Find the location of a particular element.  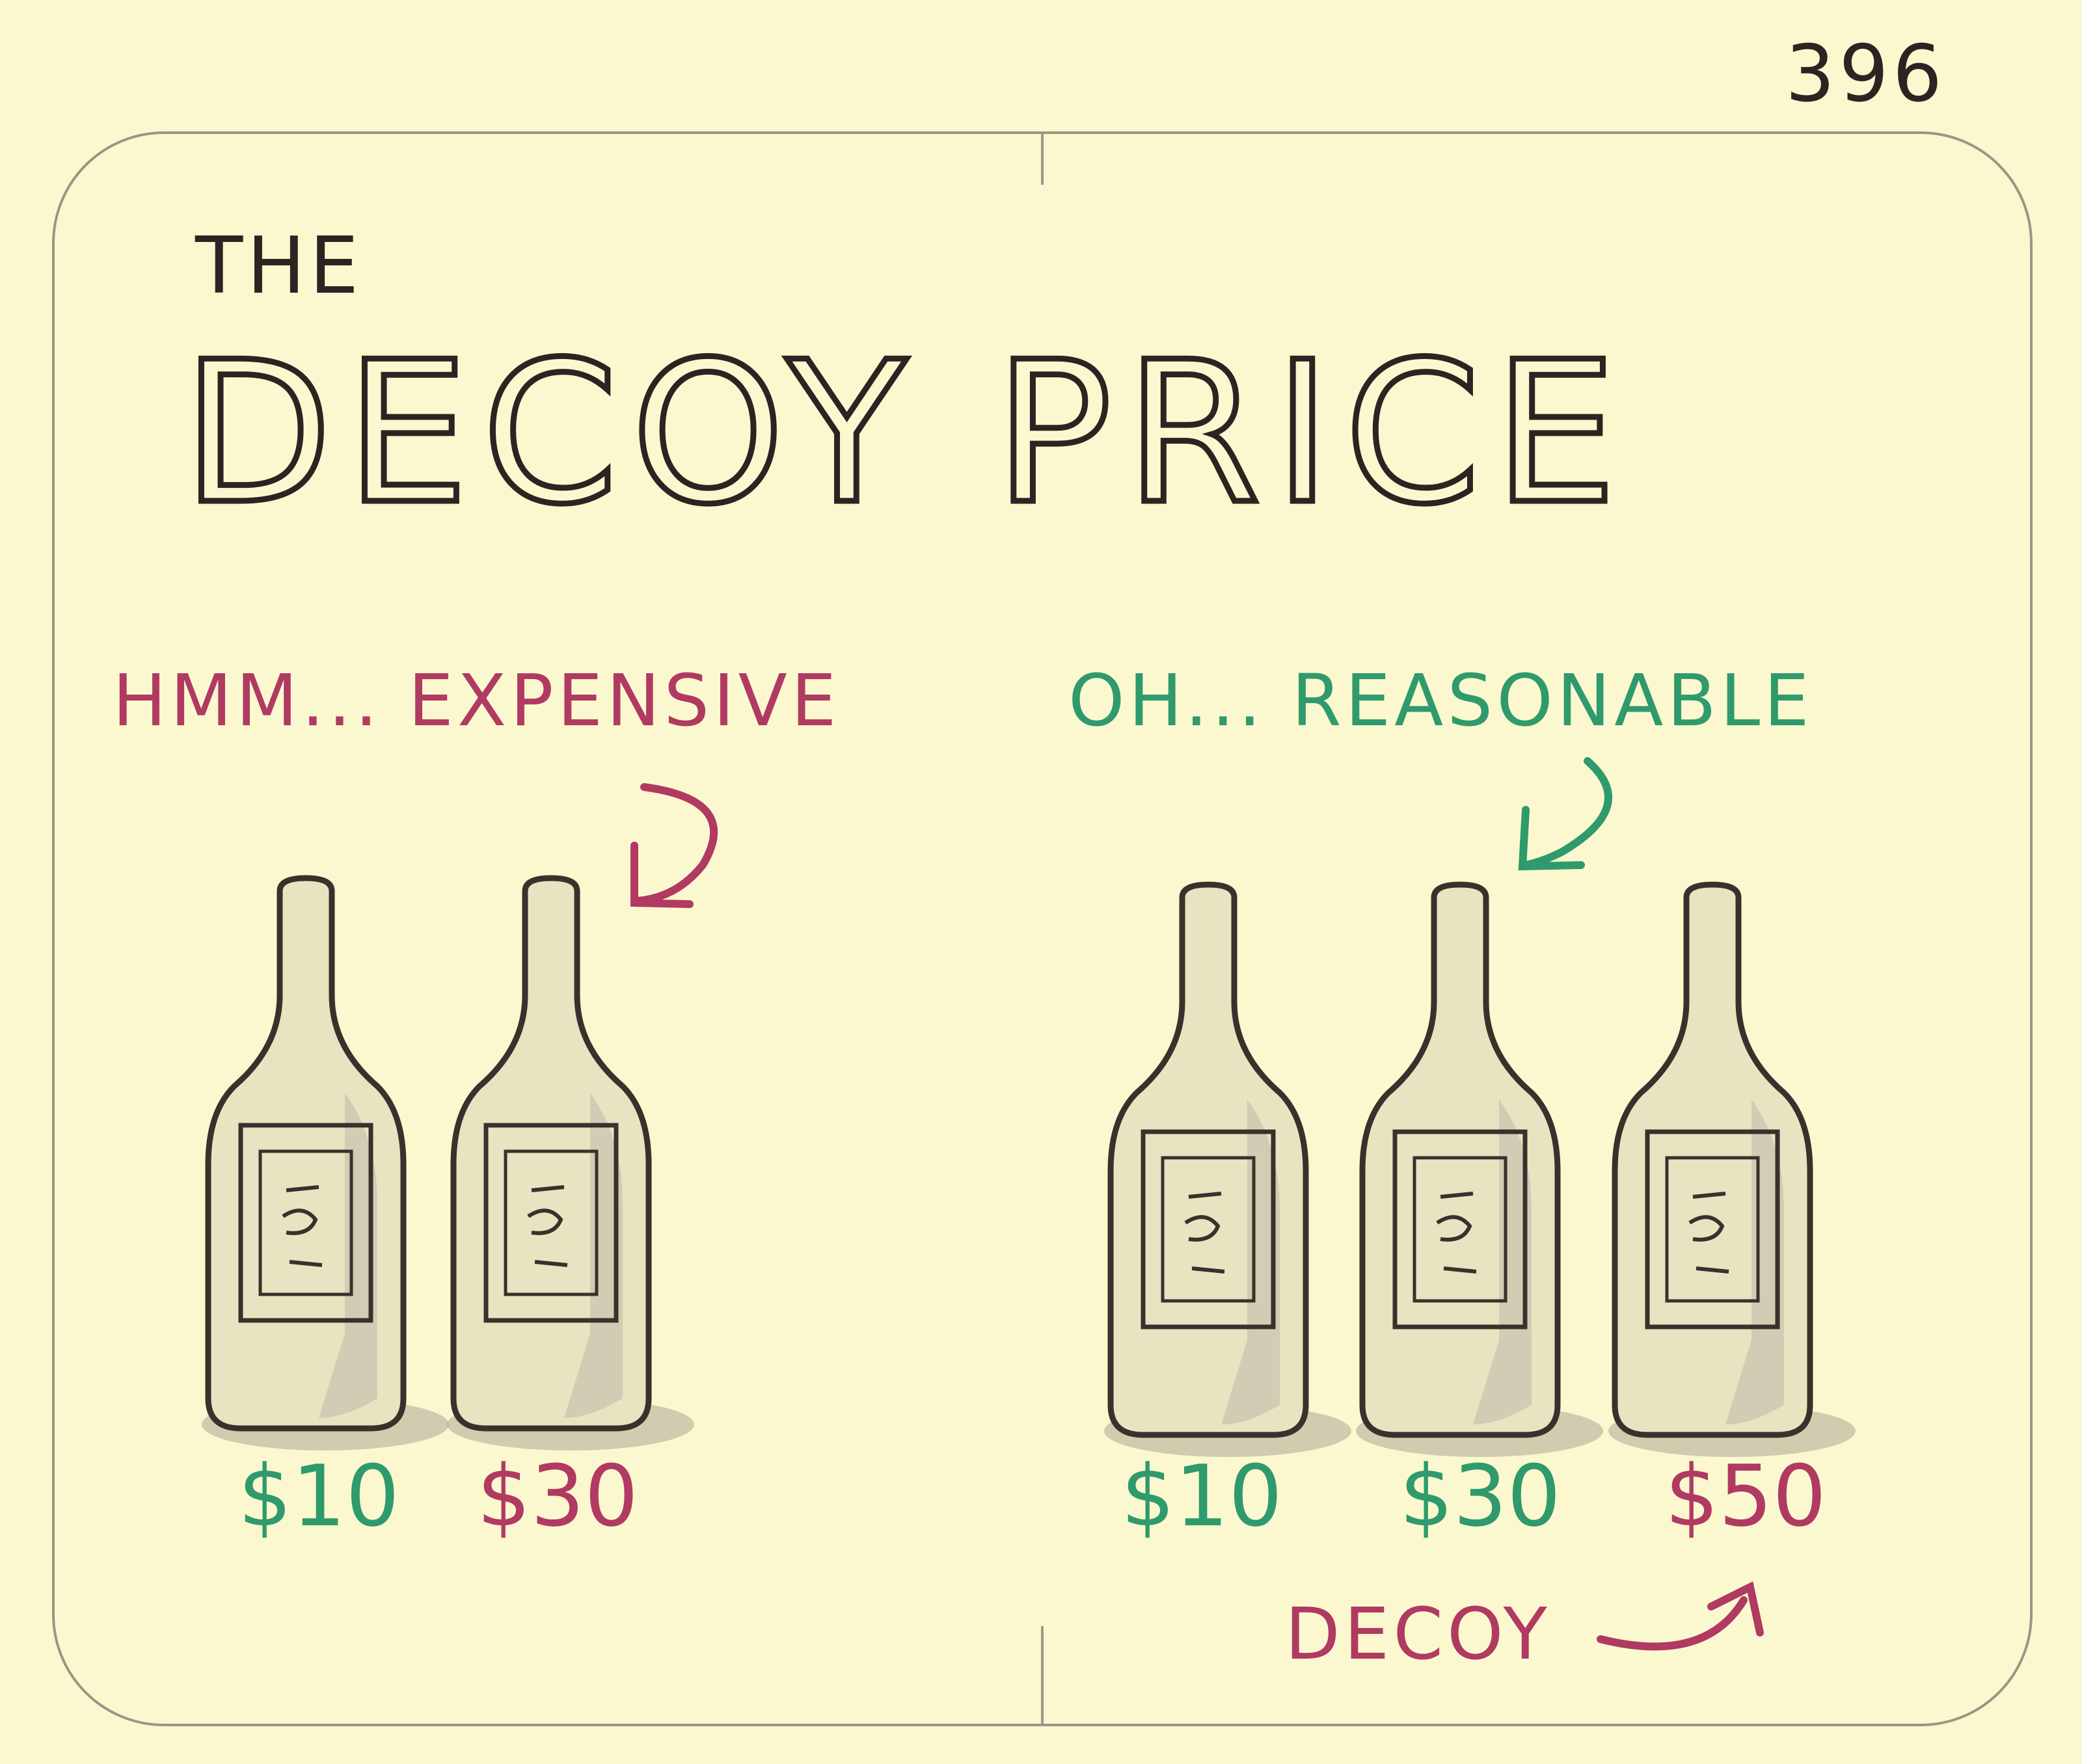

sketch-number: 396 is located at coordinates (1865, 74).